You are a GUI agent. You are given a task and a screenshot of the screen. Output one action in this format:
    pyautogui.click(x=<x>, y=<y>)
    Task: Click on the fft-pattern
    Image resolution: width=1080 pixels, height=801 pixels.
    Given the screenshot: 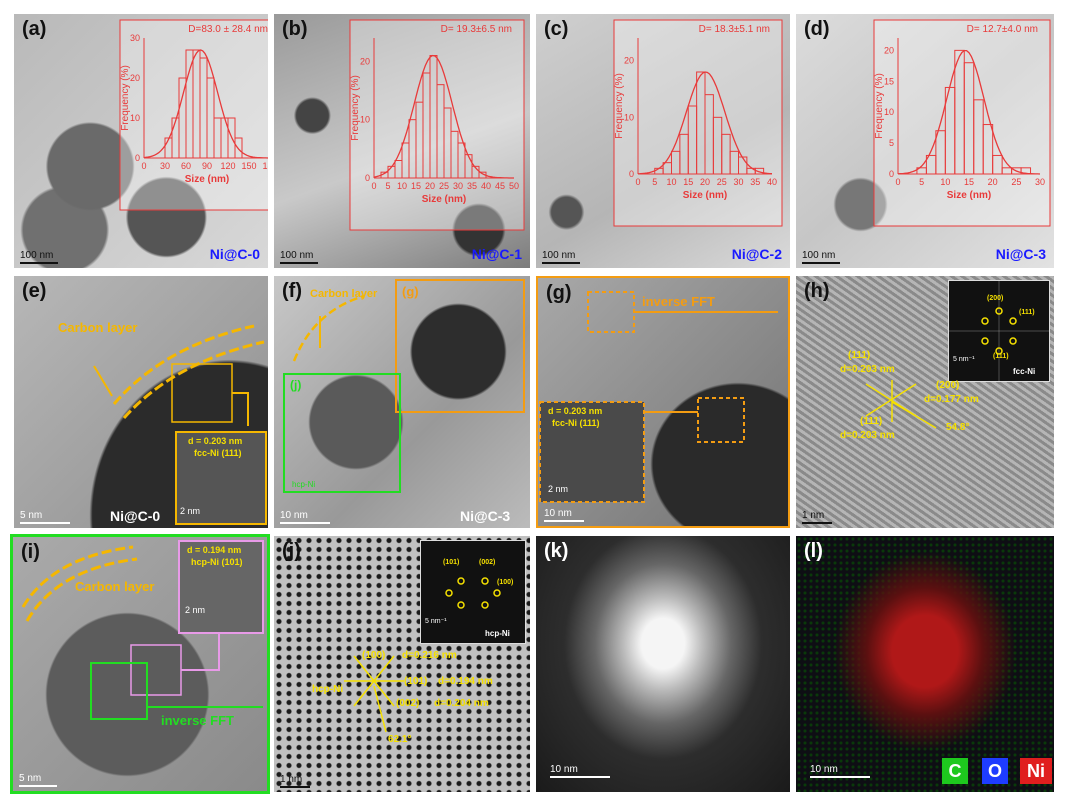 What is the action you would take?
    pyautogui.click(x=999, y=331)
    